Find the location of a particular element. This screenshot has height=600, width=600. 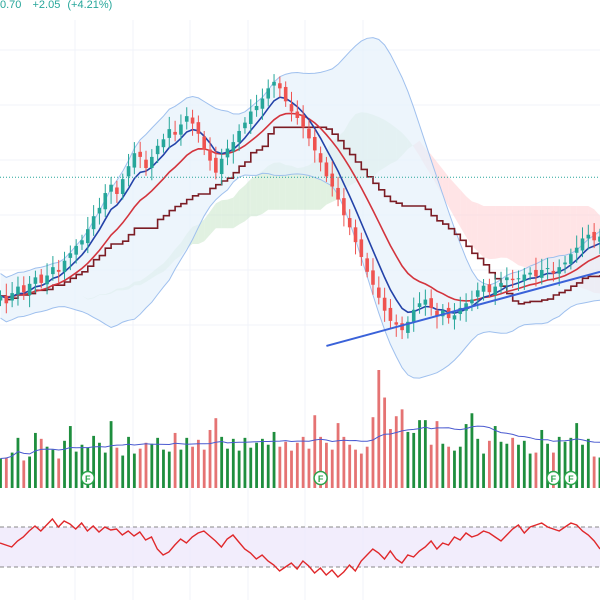

legend-change: +2.05 is located at coordinates (46, 5).